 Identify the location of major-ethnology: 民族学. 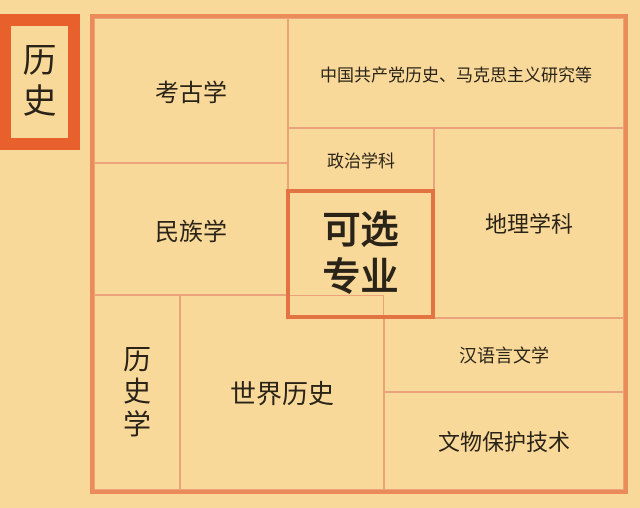
(191, 229).